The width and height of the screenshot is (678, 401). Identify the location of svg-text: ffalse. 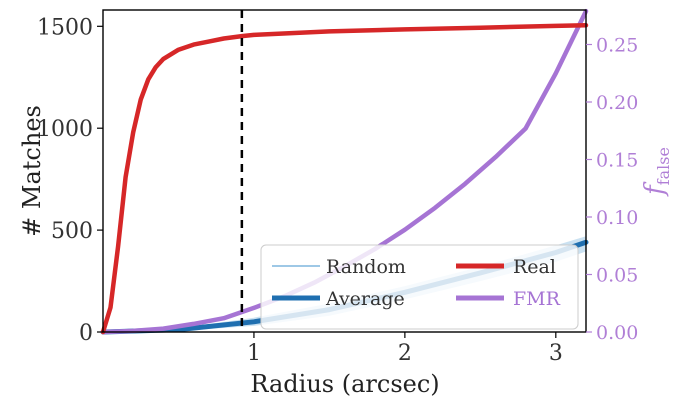
(656, 172).